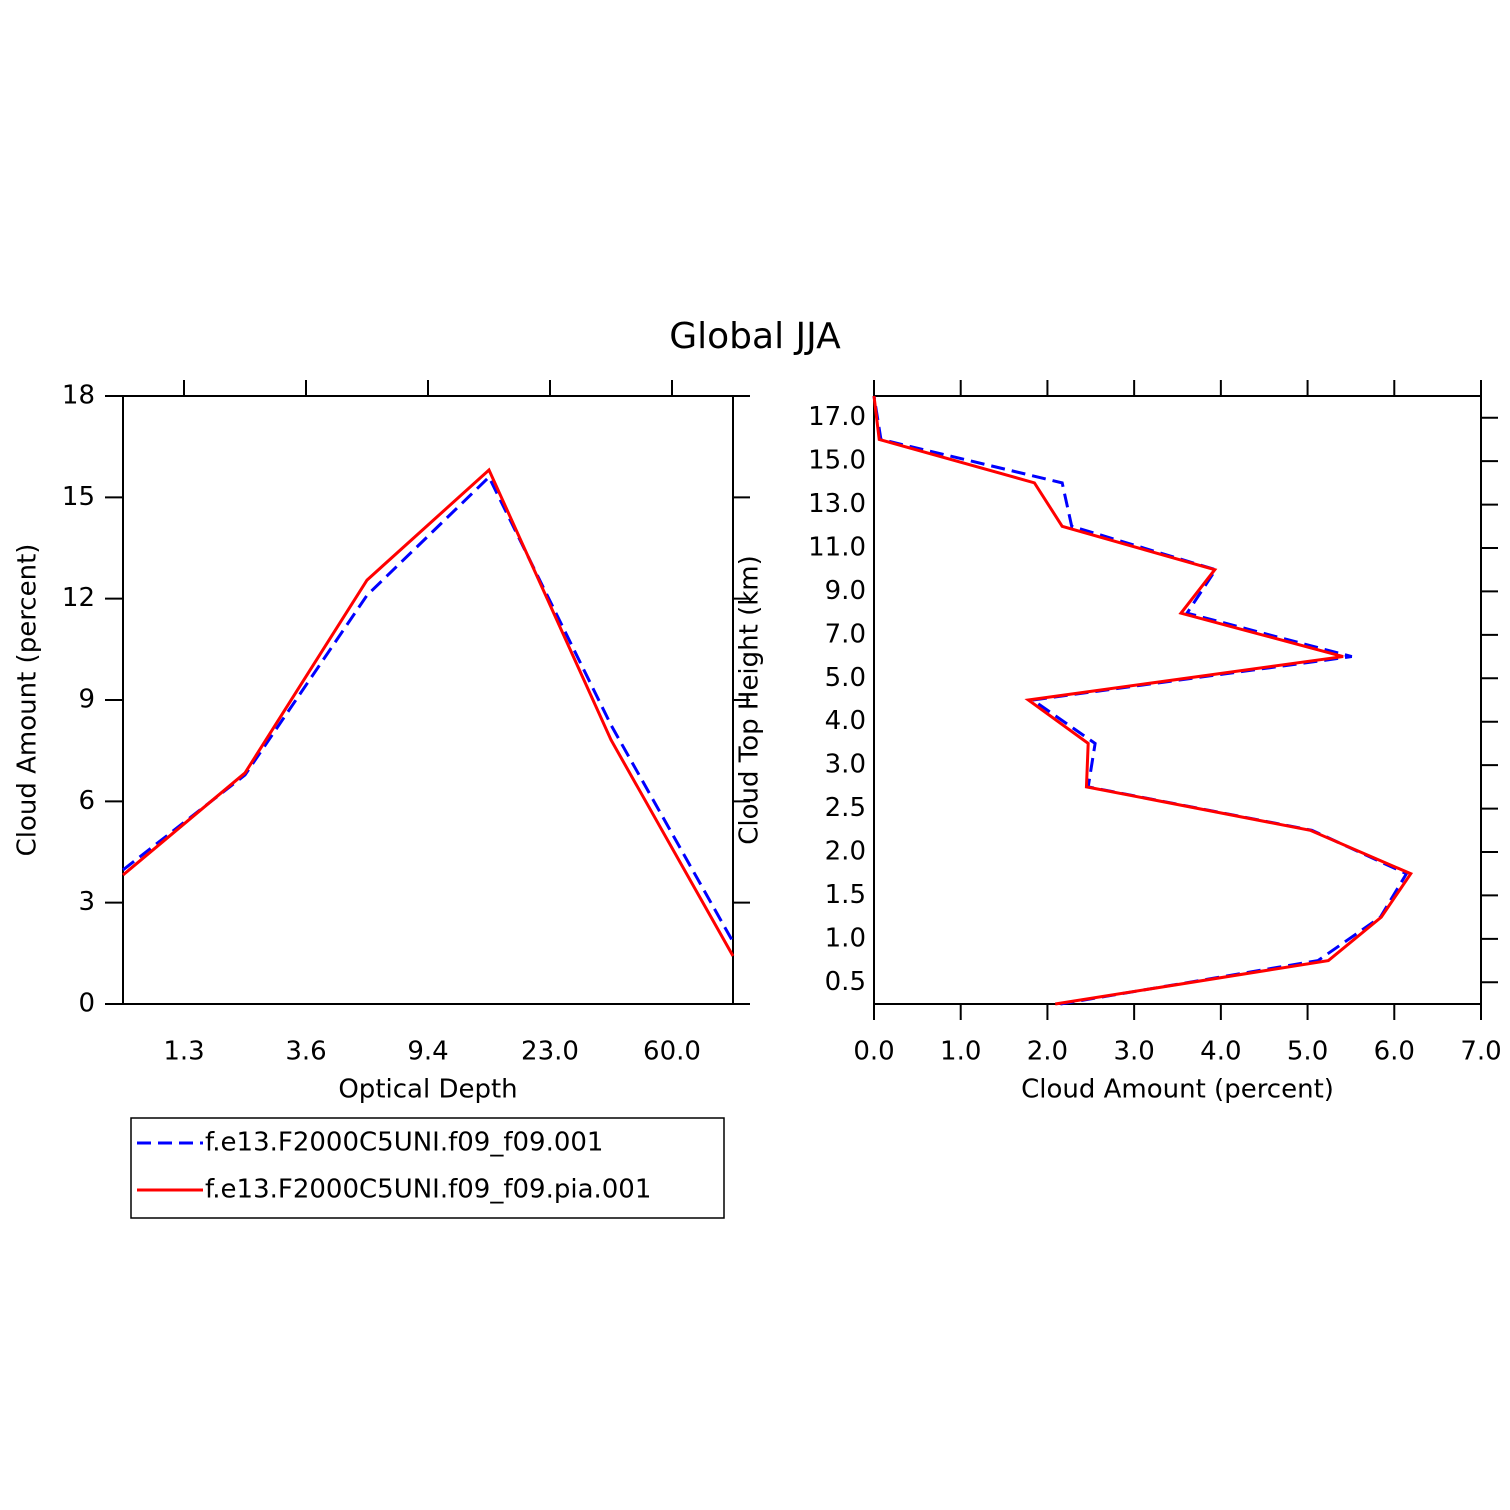  What do you see at coordinates (86, 801) in the screenshot?
I see `y-tick-label: 6` at bounding box center [86, 801].